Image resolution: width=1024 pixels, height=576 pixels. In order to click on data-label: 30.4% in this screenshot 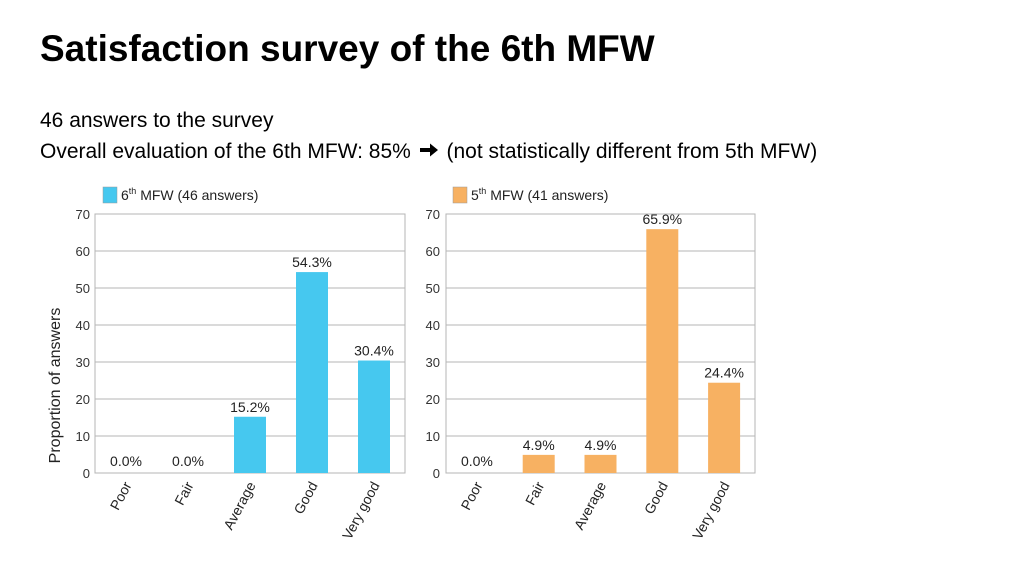, I will do `click(374, 351)`.